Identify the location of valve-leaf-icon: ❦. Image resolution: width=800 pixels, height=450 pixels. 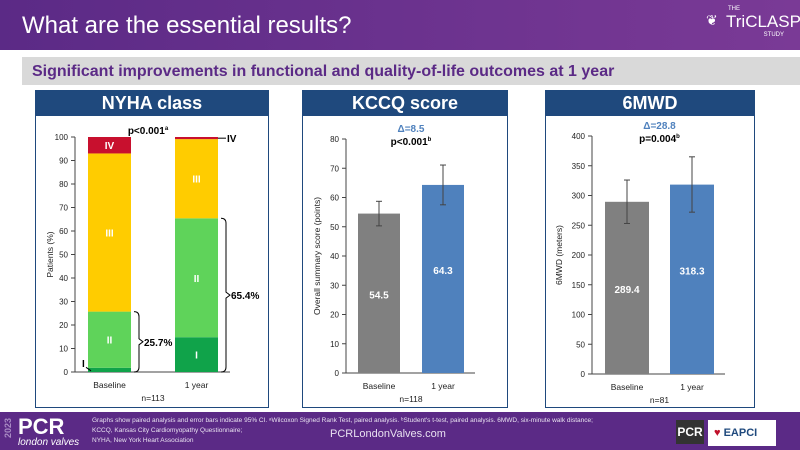
(712, 20).